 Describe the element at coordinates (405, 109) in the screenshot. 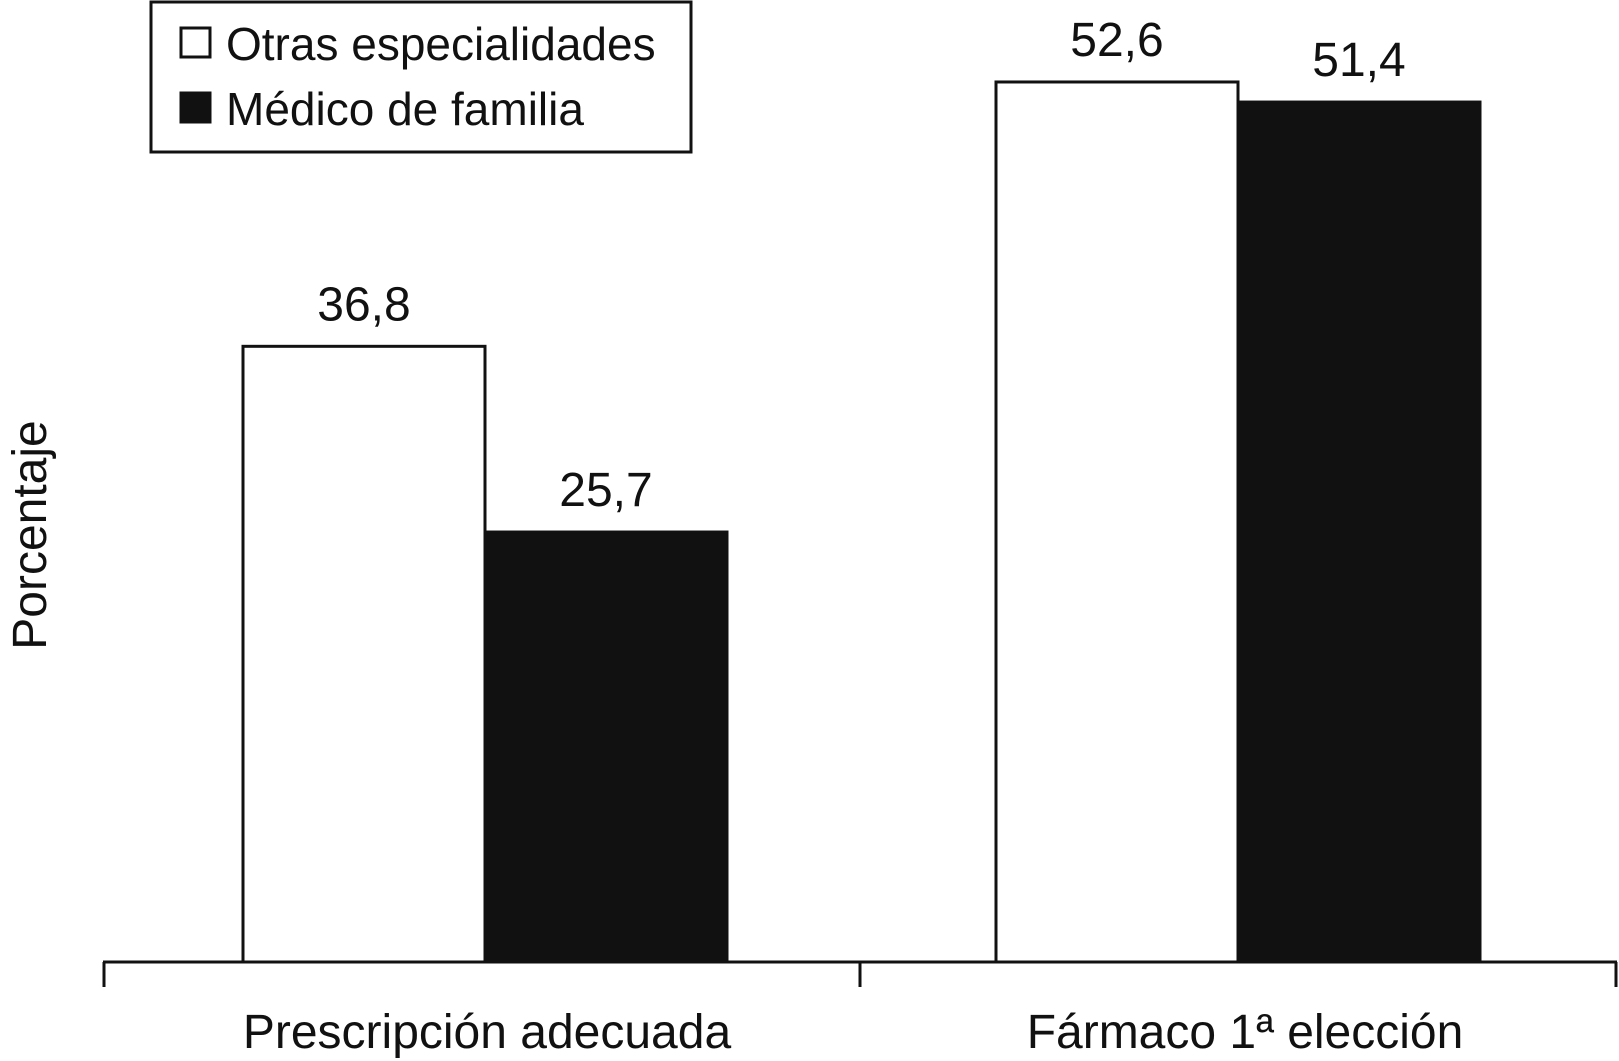

I see `legend-label-medico-de-familia: Médico de familia` at that location.